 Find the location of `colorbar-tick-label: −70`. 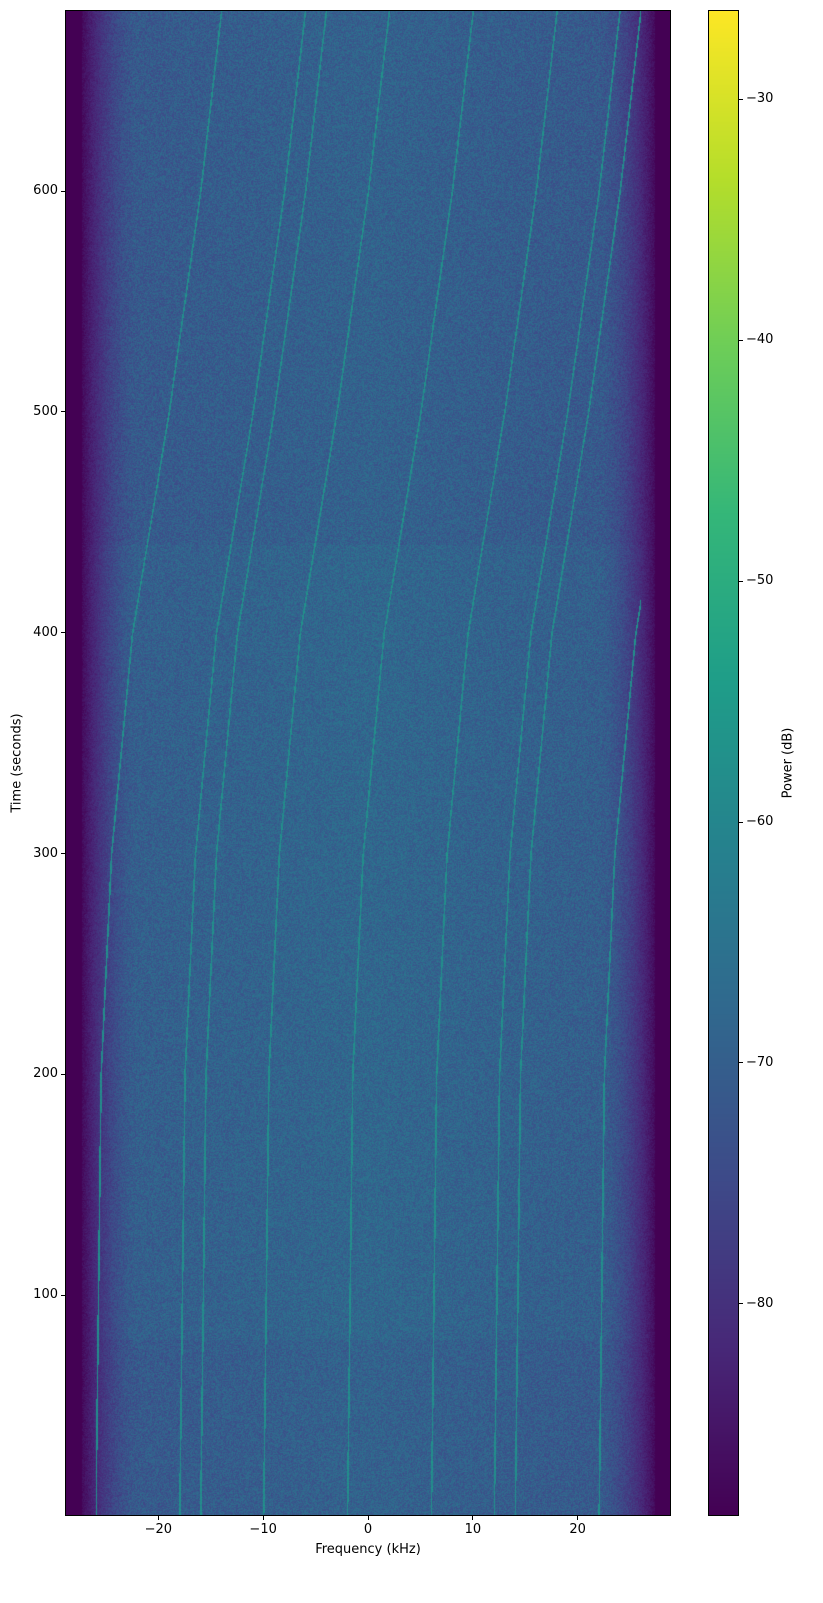

colorbar-tick-label: −70 is located at coordinates (760, 1062).